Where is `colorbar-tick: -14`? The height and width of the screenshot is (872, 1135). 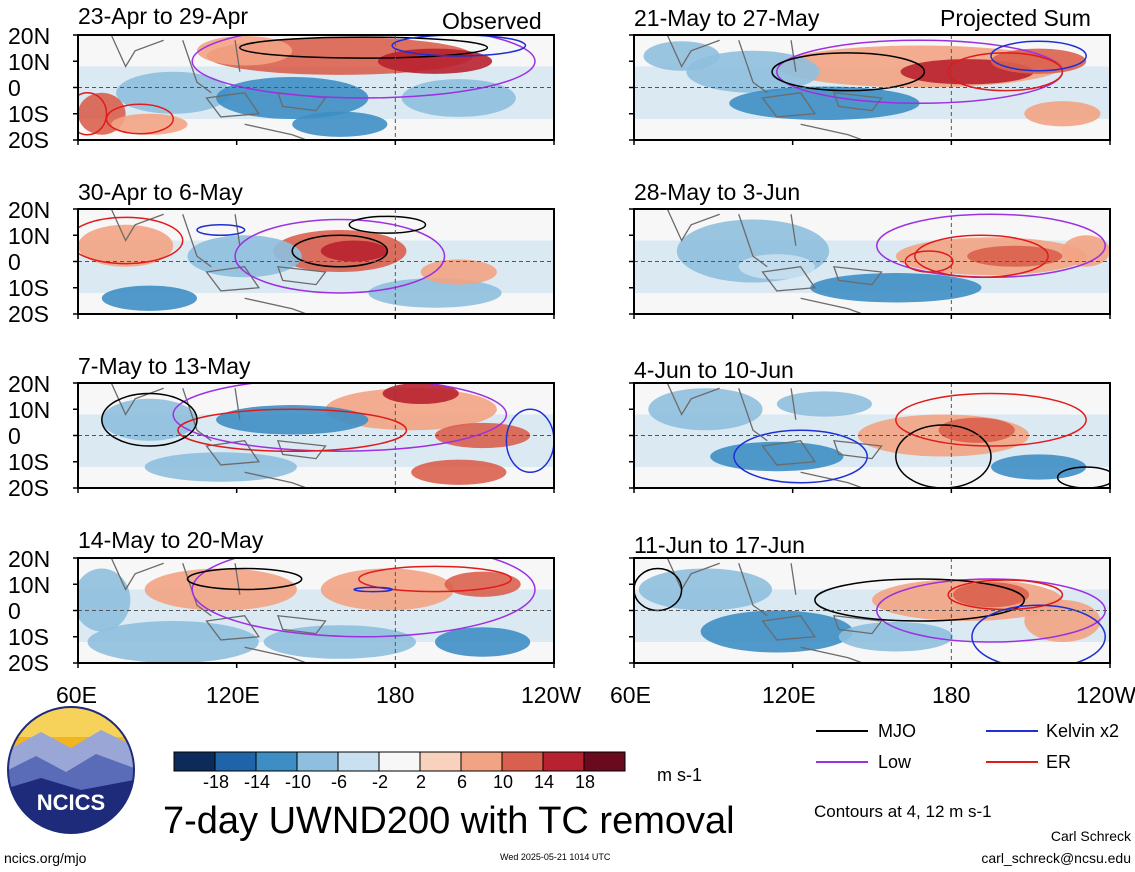
colorbar-tick: -14 is located at coordinates (256, 782).